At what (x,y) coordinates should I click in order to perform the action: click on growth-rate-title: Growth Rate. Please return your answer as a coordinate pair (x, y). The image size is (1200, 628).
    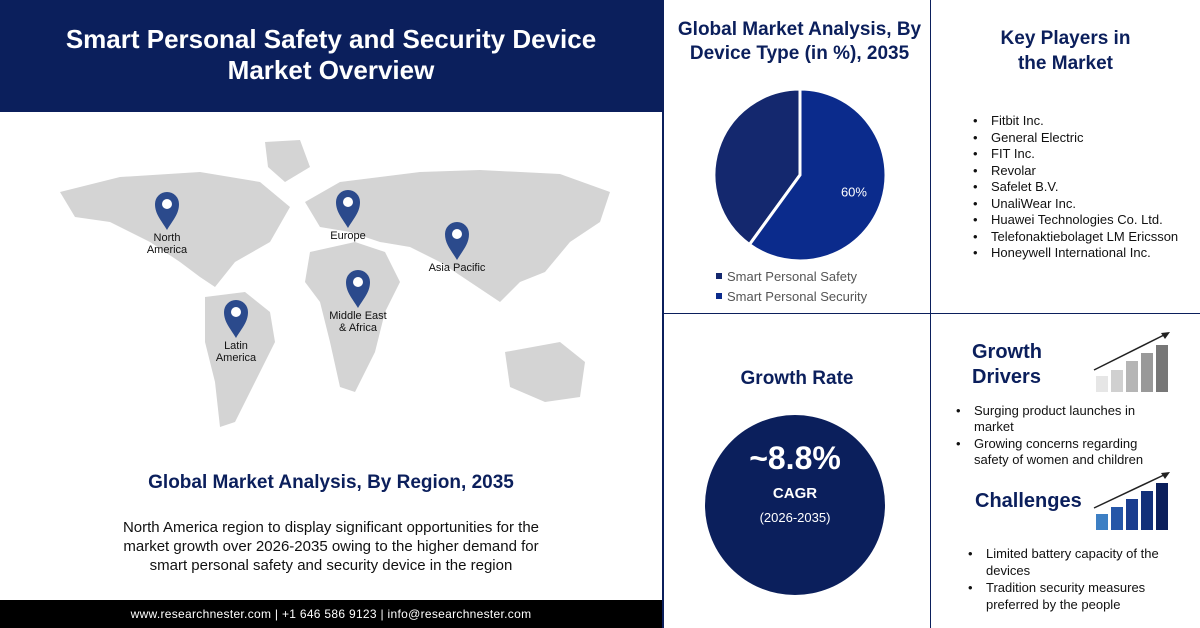
    Looking at the image, I should click on (797, 378).